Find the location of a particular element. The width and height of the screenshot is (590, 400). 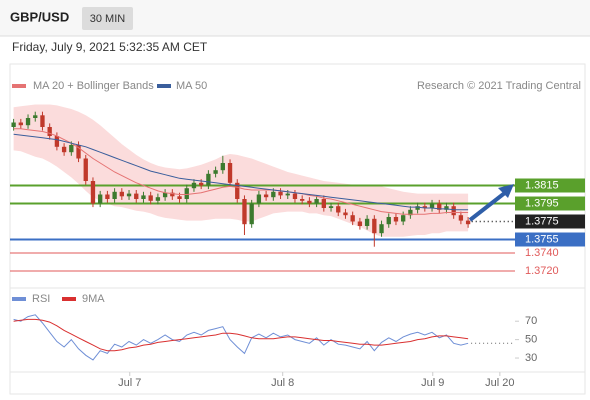

legend-label: 9MA is located at coordinates (93, 299).